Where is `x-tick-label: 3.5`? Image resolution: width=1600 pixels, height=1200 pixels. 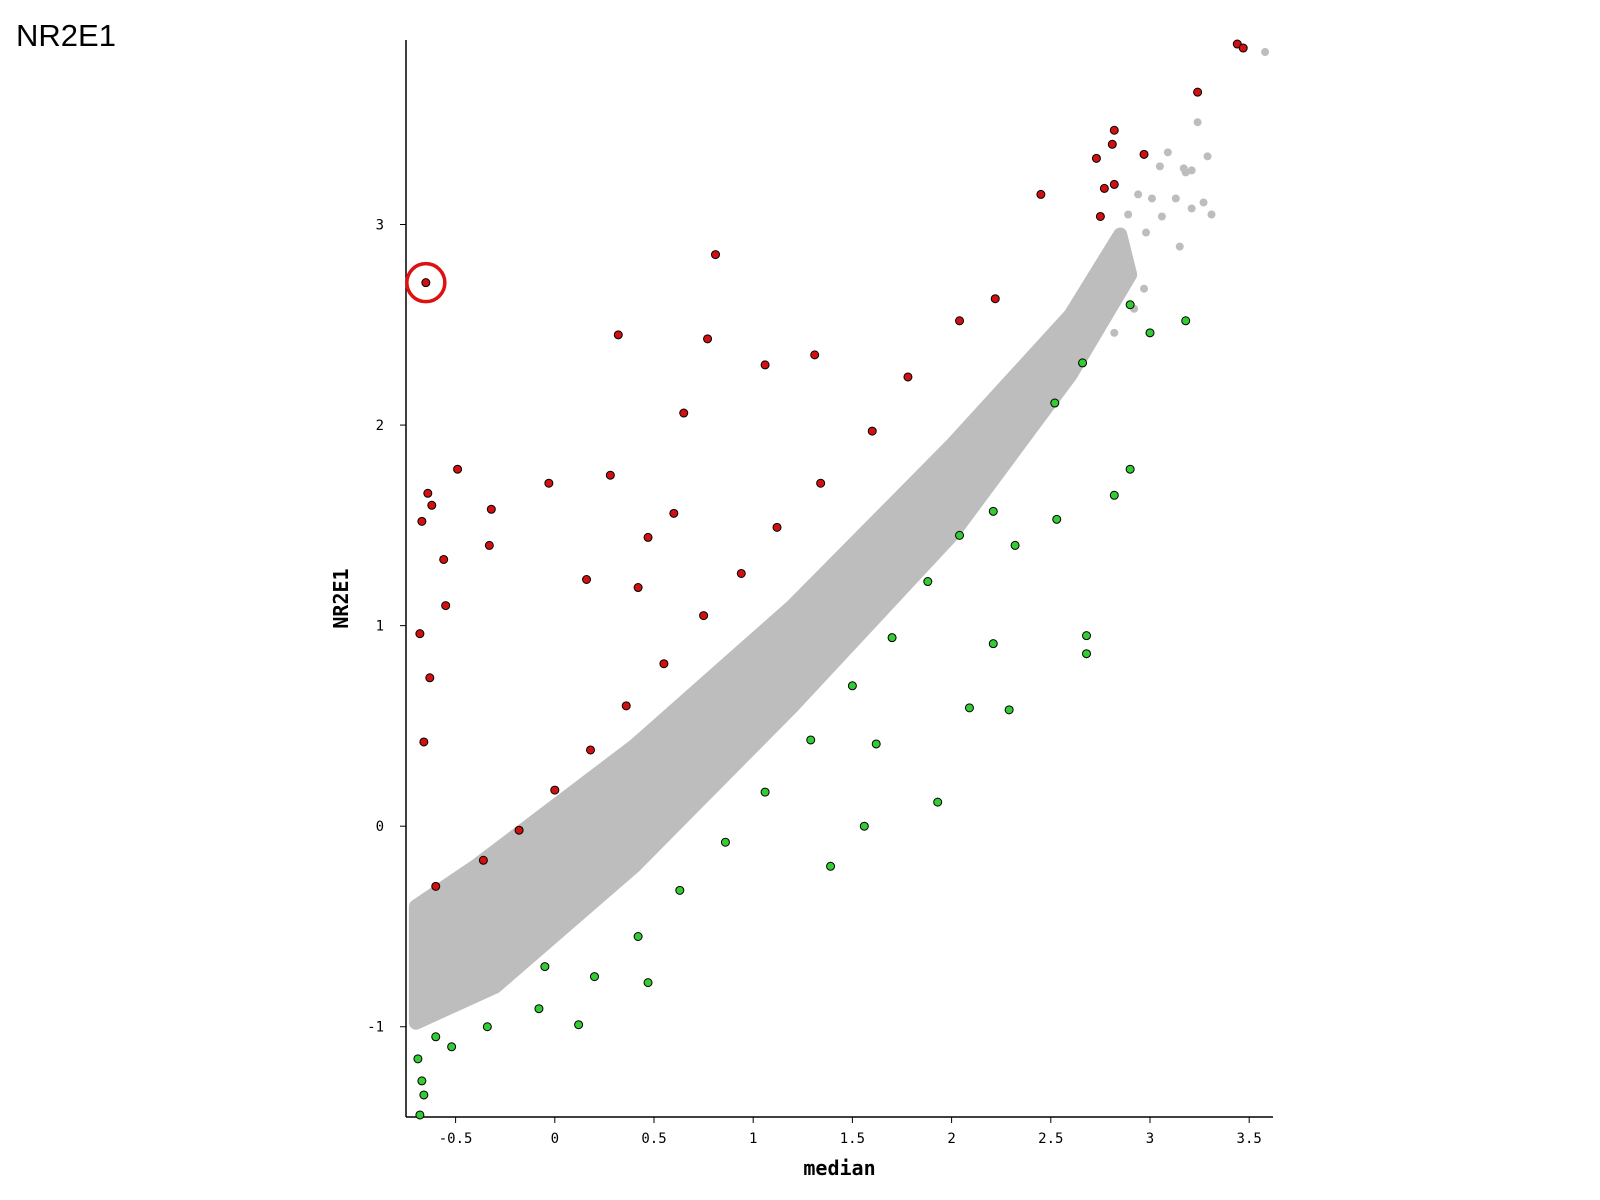 x-tick-label: 3.5 is located at coordinates (1249, 1139).